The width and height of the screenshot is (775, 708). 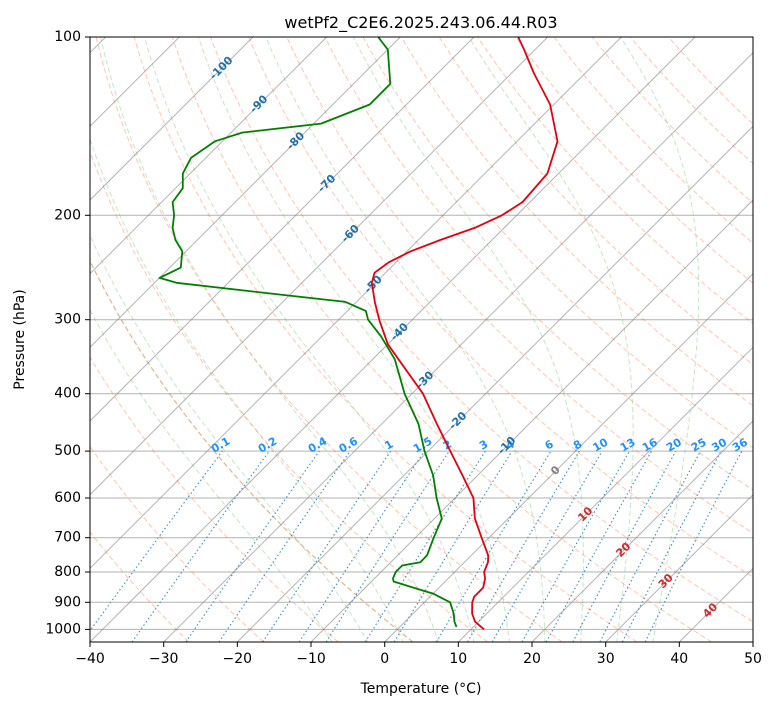 What do you see at coordinates (67, 333) in the screenshot?
I see `y-axis: 1000 900 800 700 600 500 400 300 200 100` at bounding box center [67, 333].